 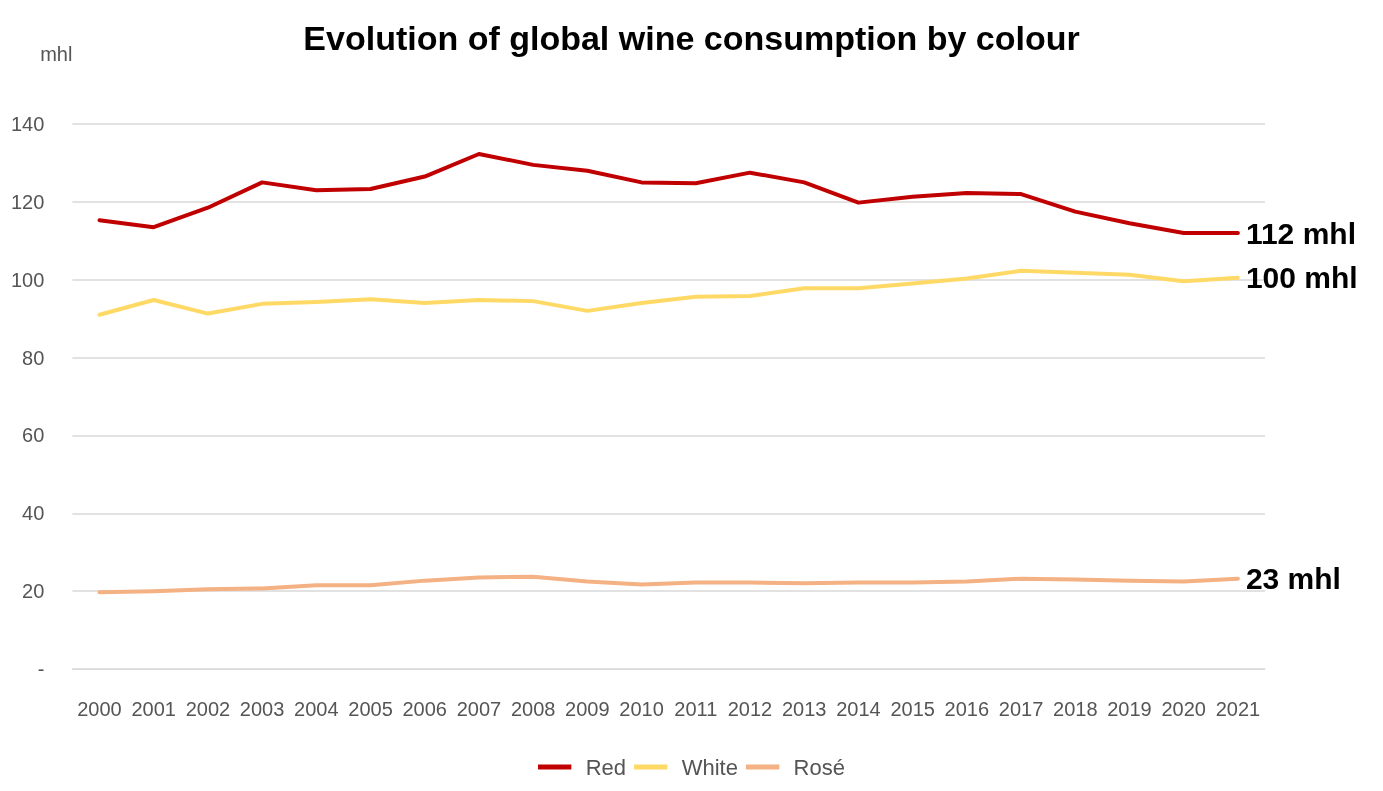 I want to click on legend-label: Rosé, so click(x=819, y=767).